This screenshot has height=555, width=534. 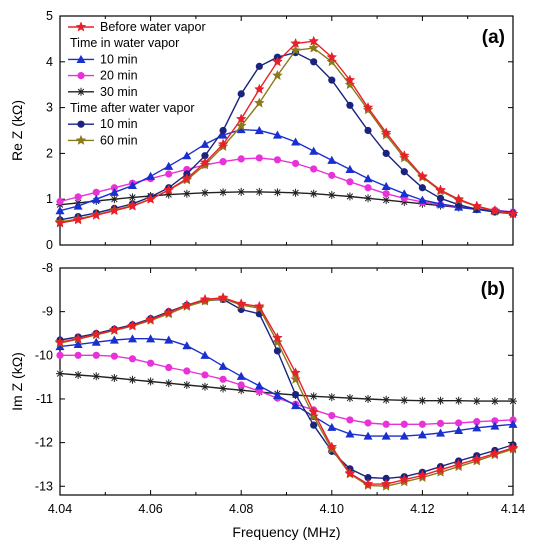 I want to click on y-tick-label: -10, so click(x=44, y=355).